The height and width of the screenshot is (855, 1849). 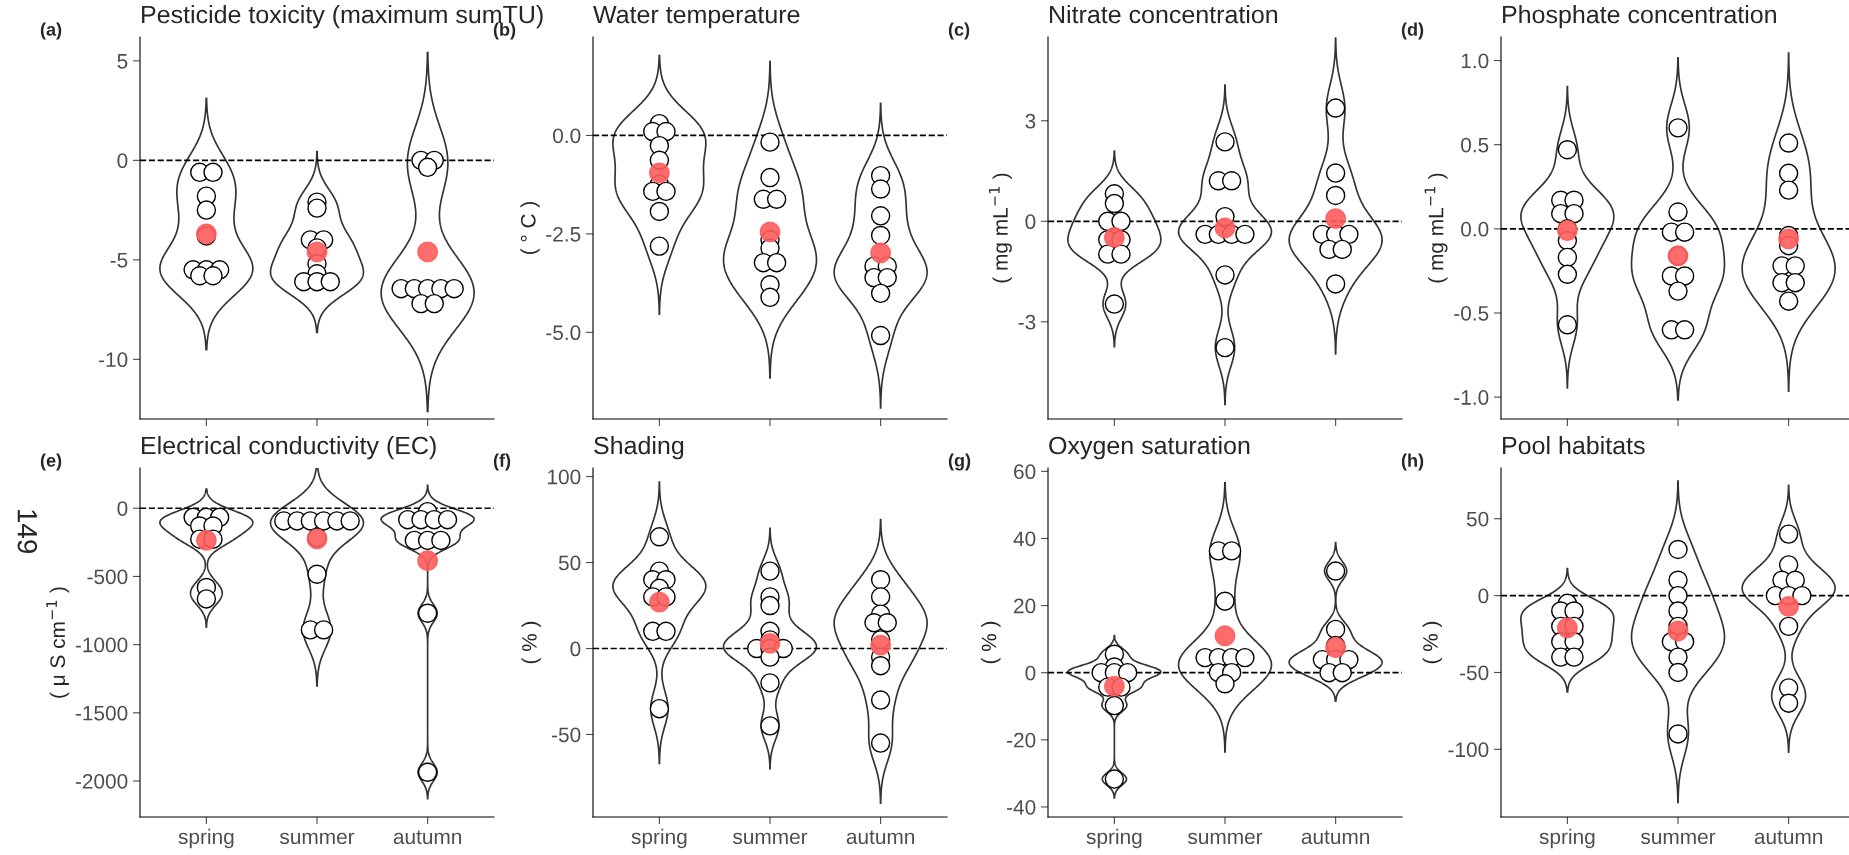 I want to click on y-tick-label: 20, so click(x=1025, y=606).